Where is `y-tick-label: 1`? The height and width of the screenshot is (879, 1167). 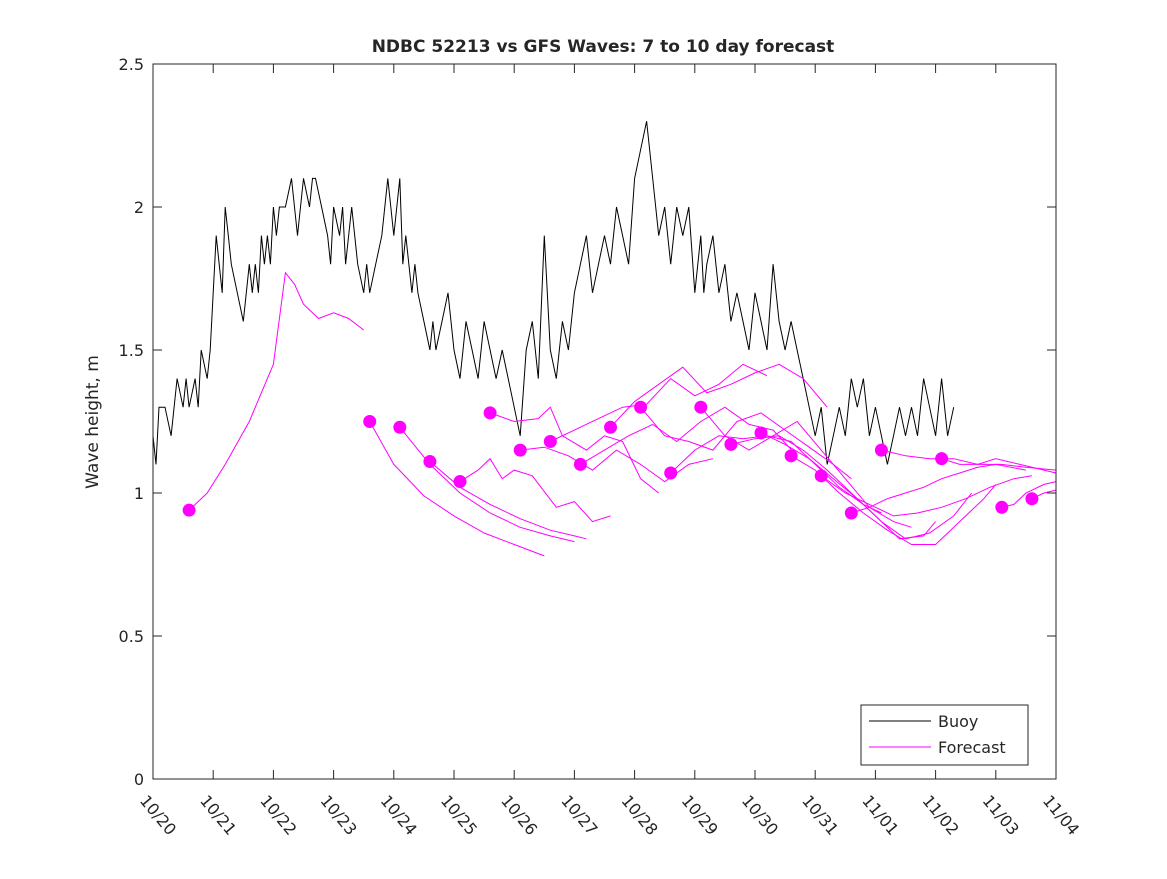
y-tick-label: 1 is located at coordinates (139, 493).